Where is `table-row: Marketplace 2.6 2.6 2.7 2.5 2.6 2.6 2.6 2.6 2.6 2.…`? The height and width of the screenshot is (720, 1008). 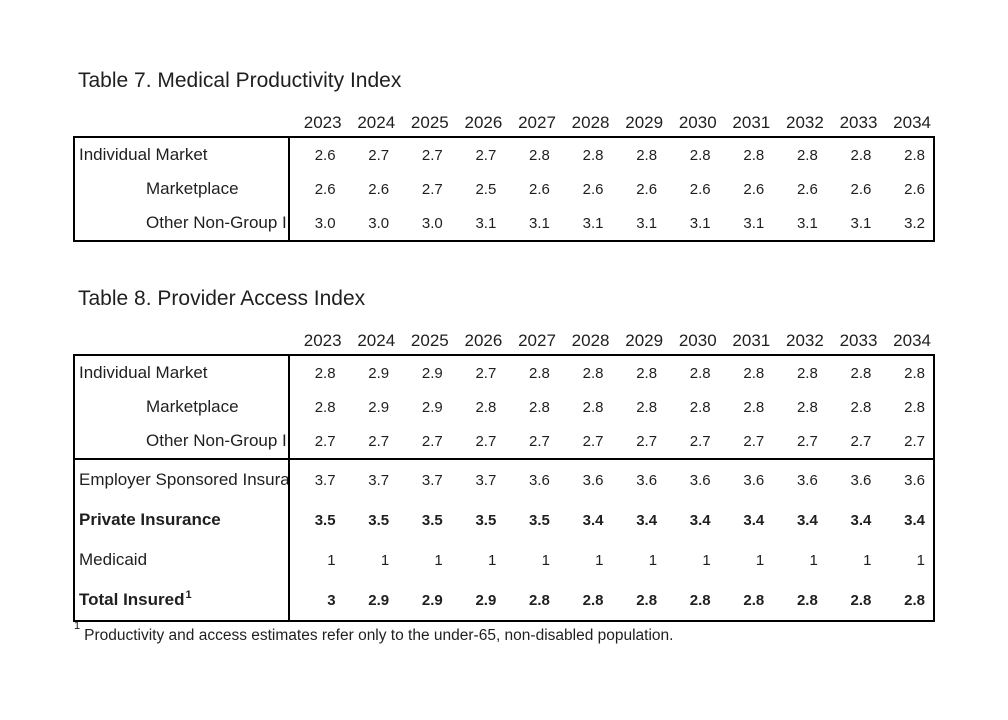 table-row: Marketplace 2.6 2.6 2.7 2.5 2.6 2.6 2.6 2.6 2.6 2.… is located at coordinates (504, 189).